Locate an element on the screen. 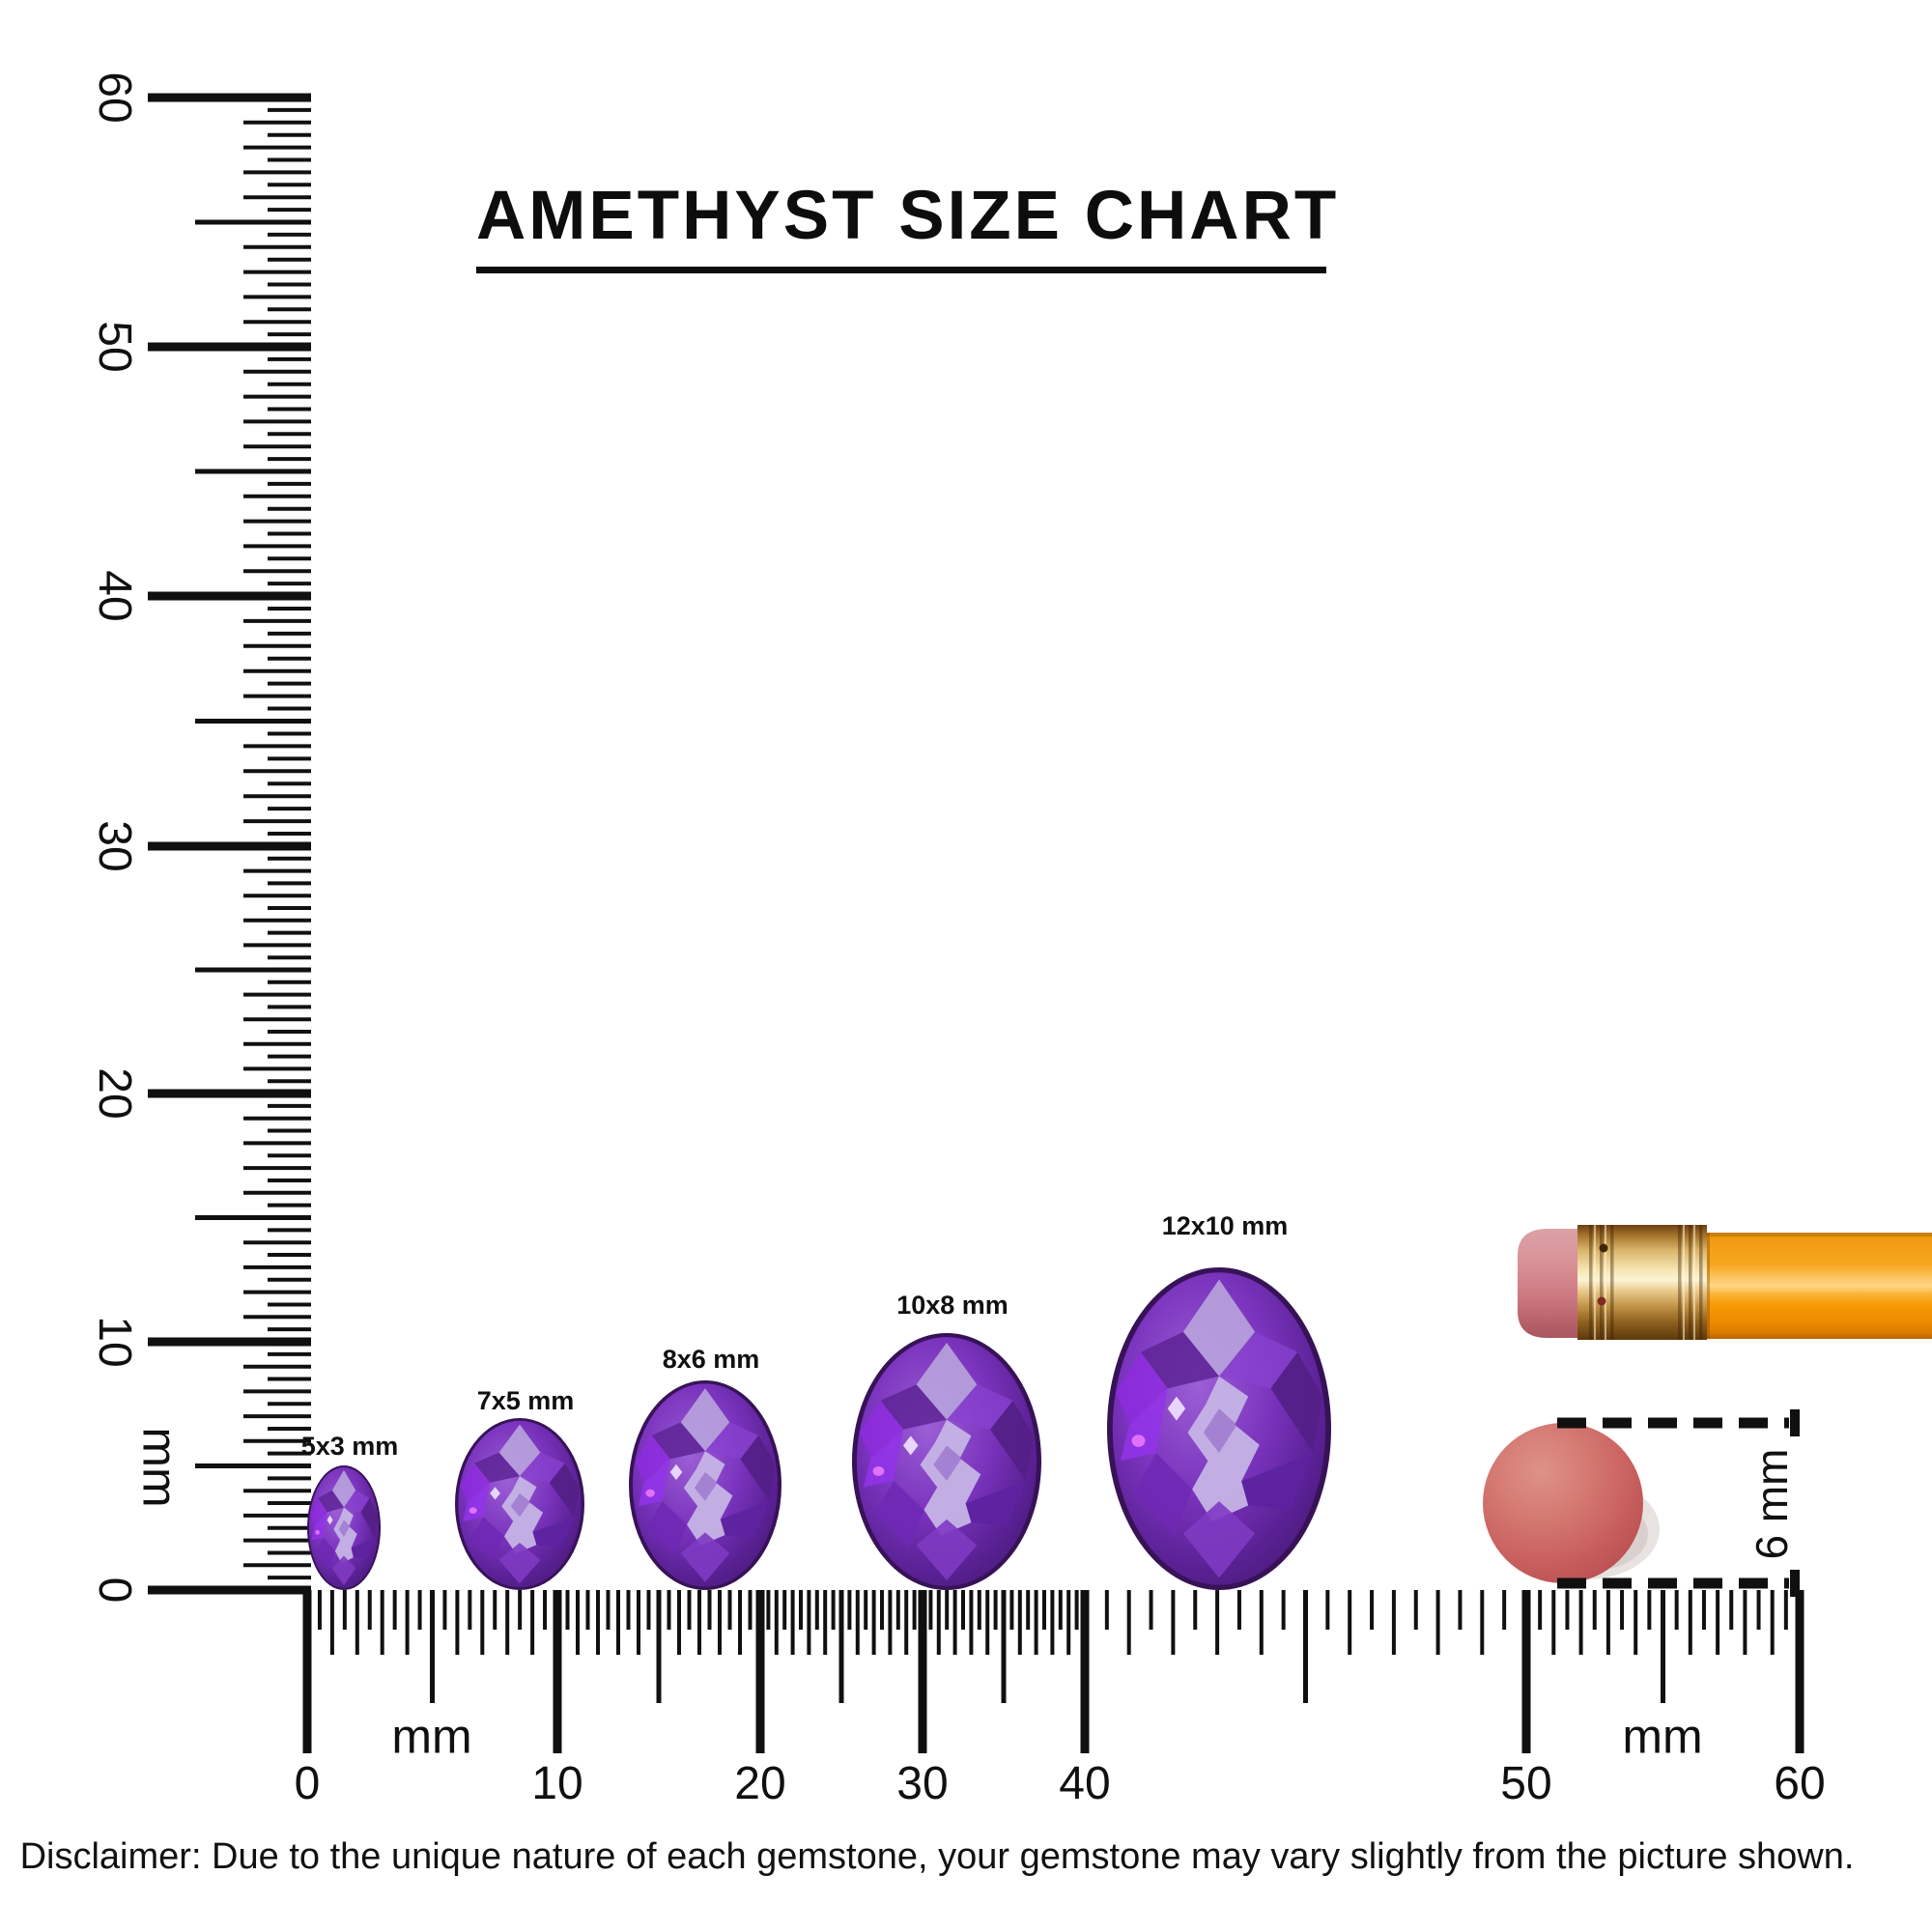 The image size is (1932, 1932). pencil is located at coordinates (1725, 1282).